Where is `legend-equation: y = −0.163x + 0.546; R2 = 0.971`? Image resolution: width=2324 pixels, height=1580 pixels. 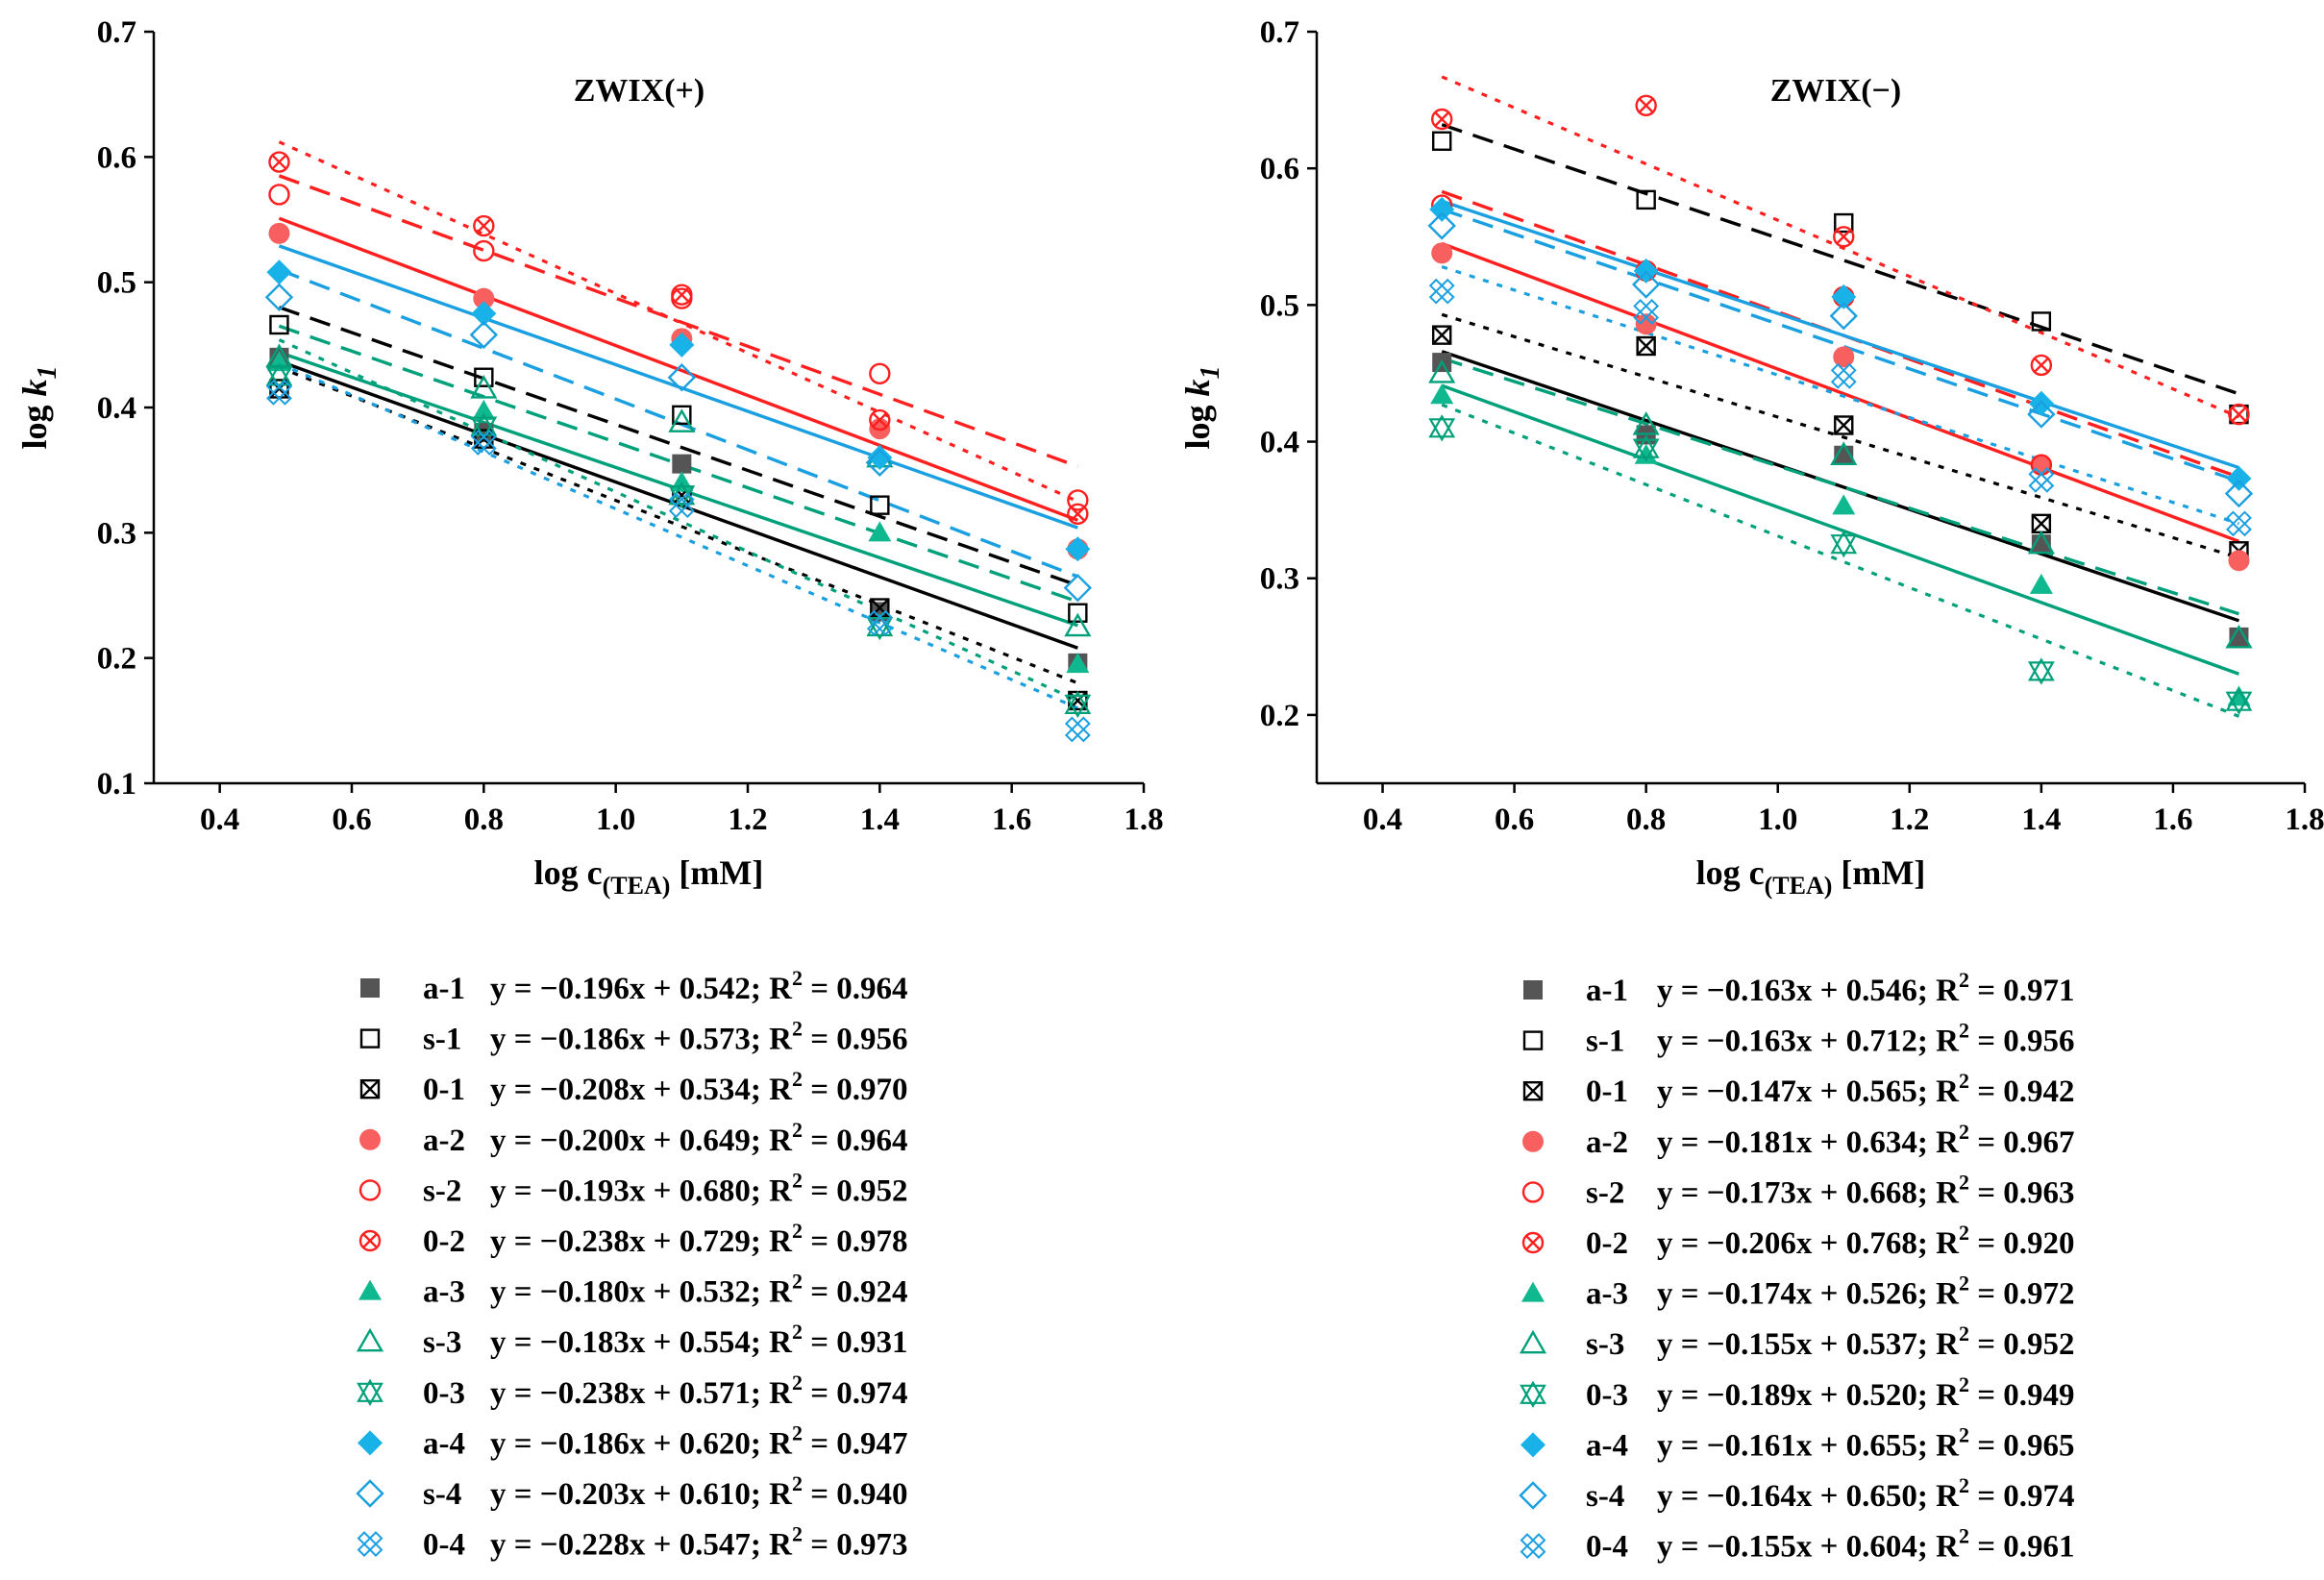
legend-equation: y = −0.163x + 0.546; R2 = 0.971 is located at coordinates (1866, 988).